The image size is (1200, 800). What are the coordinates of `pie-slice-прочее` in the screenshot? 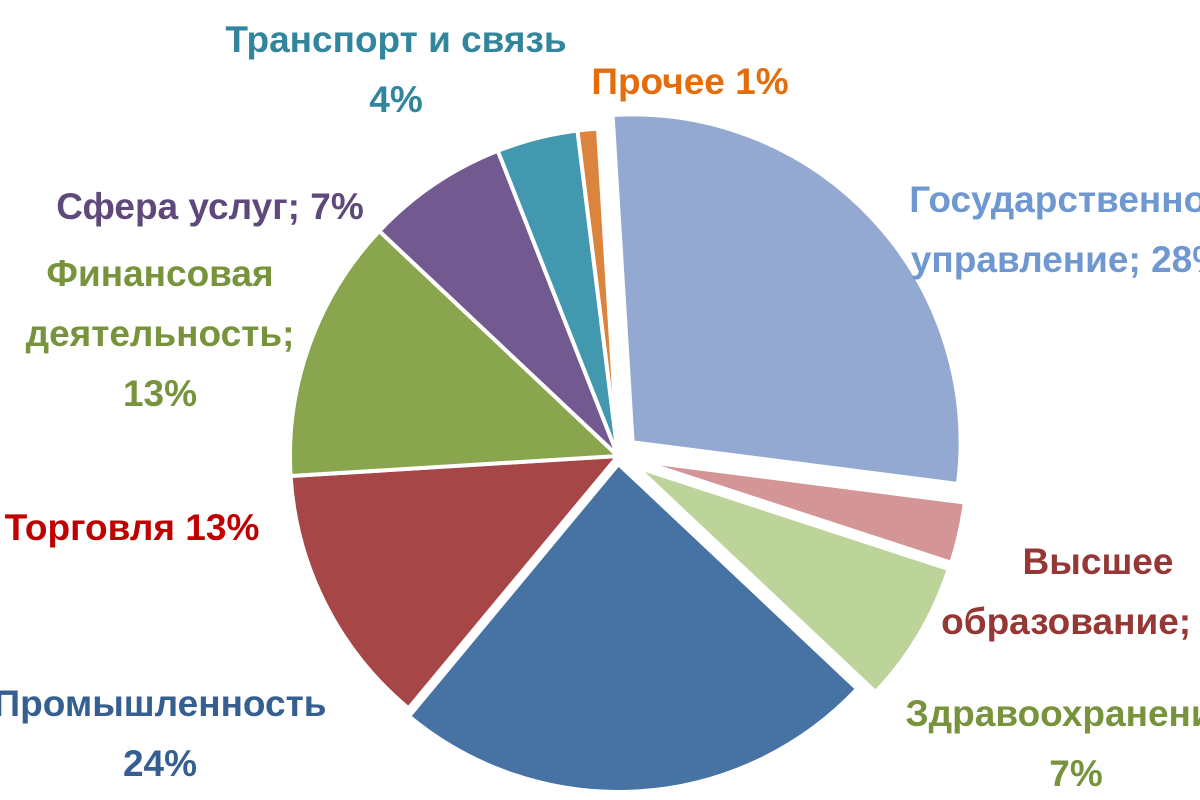 It's located at (597, 292).